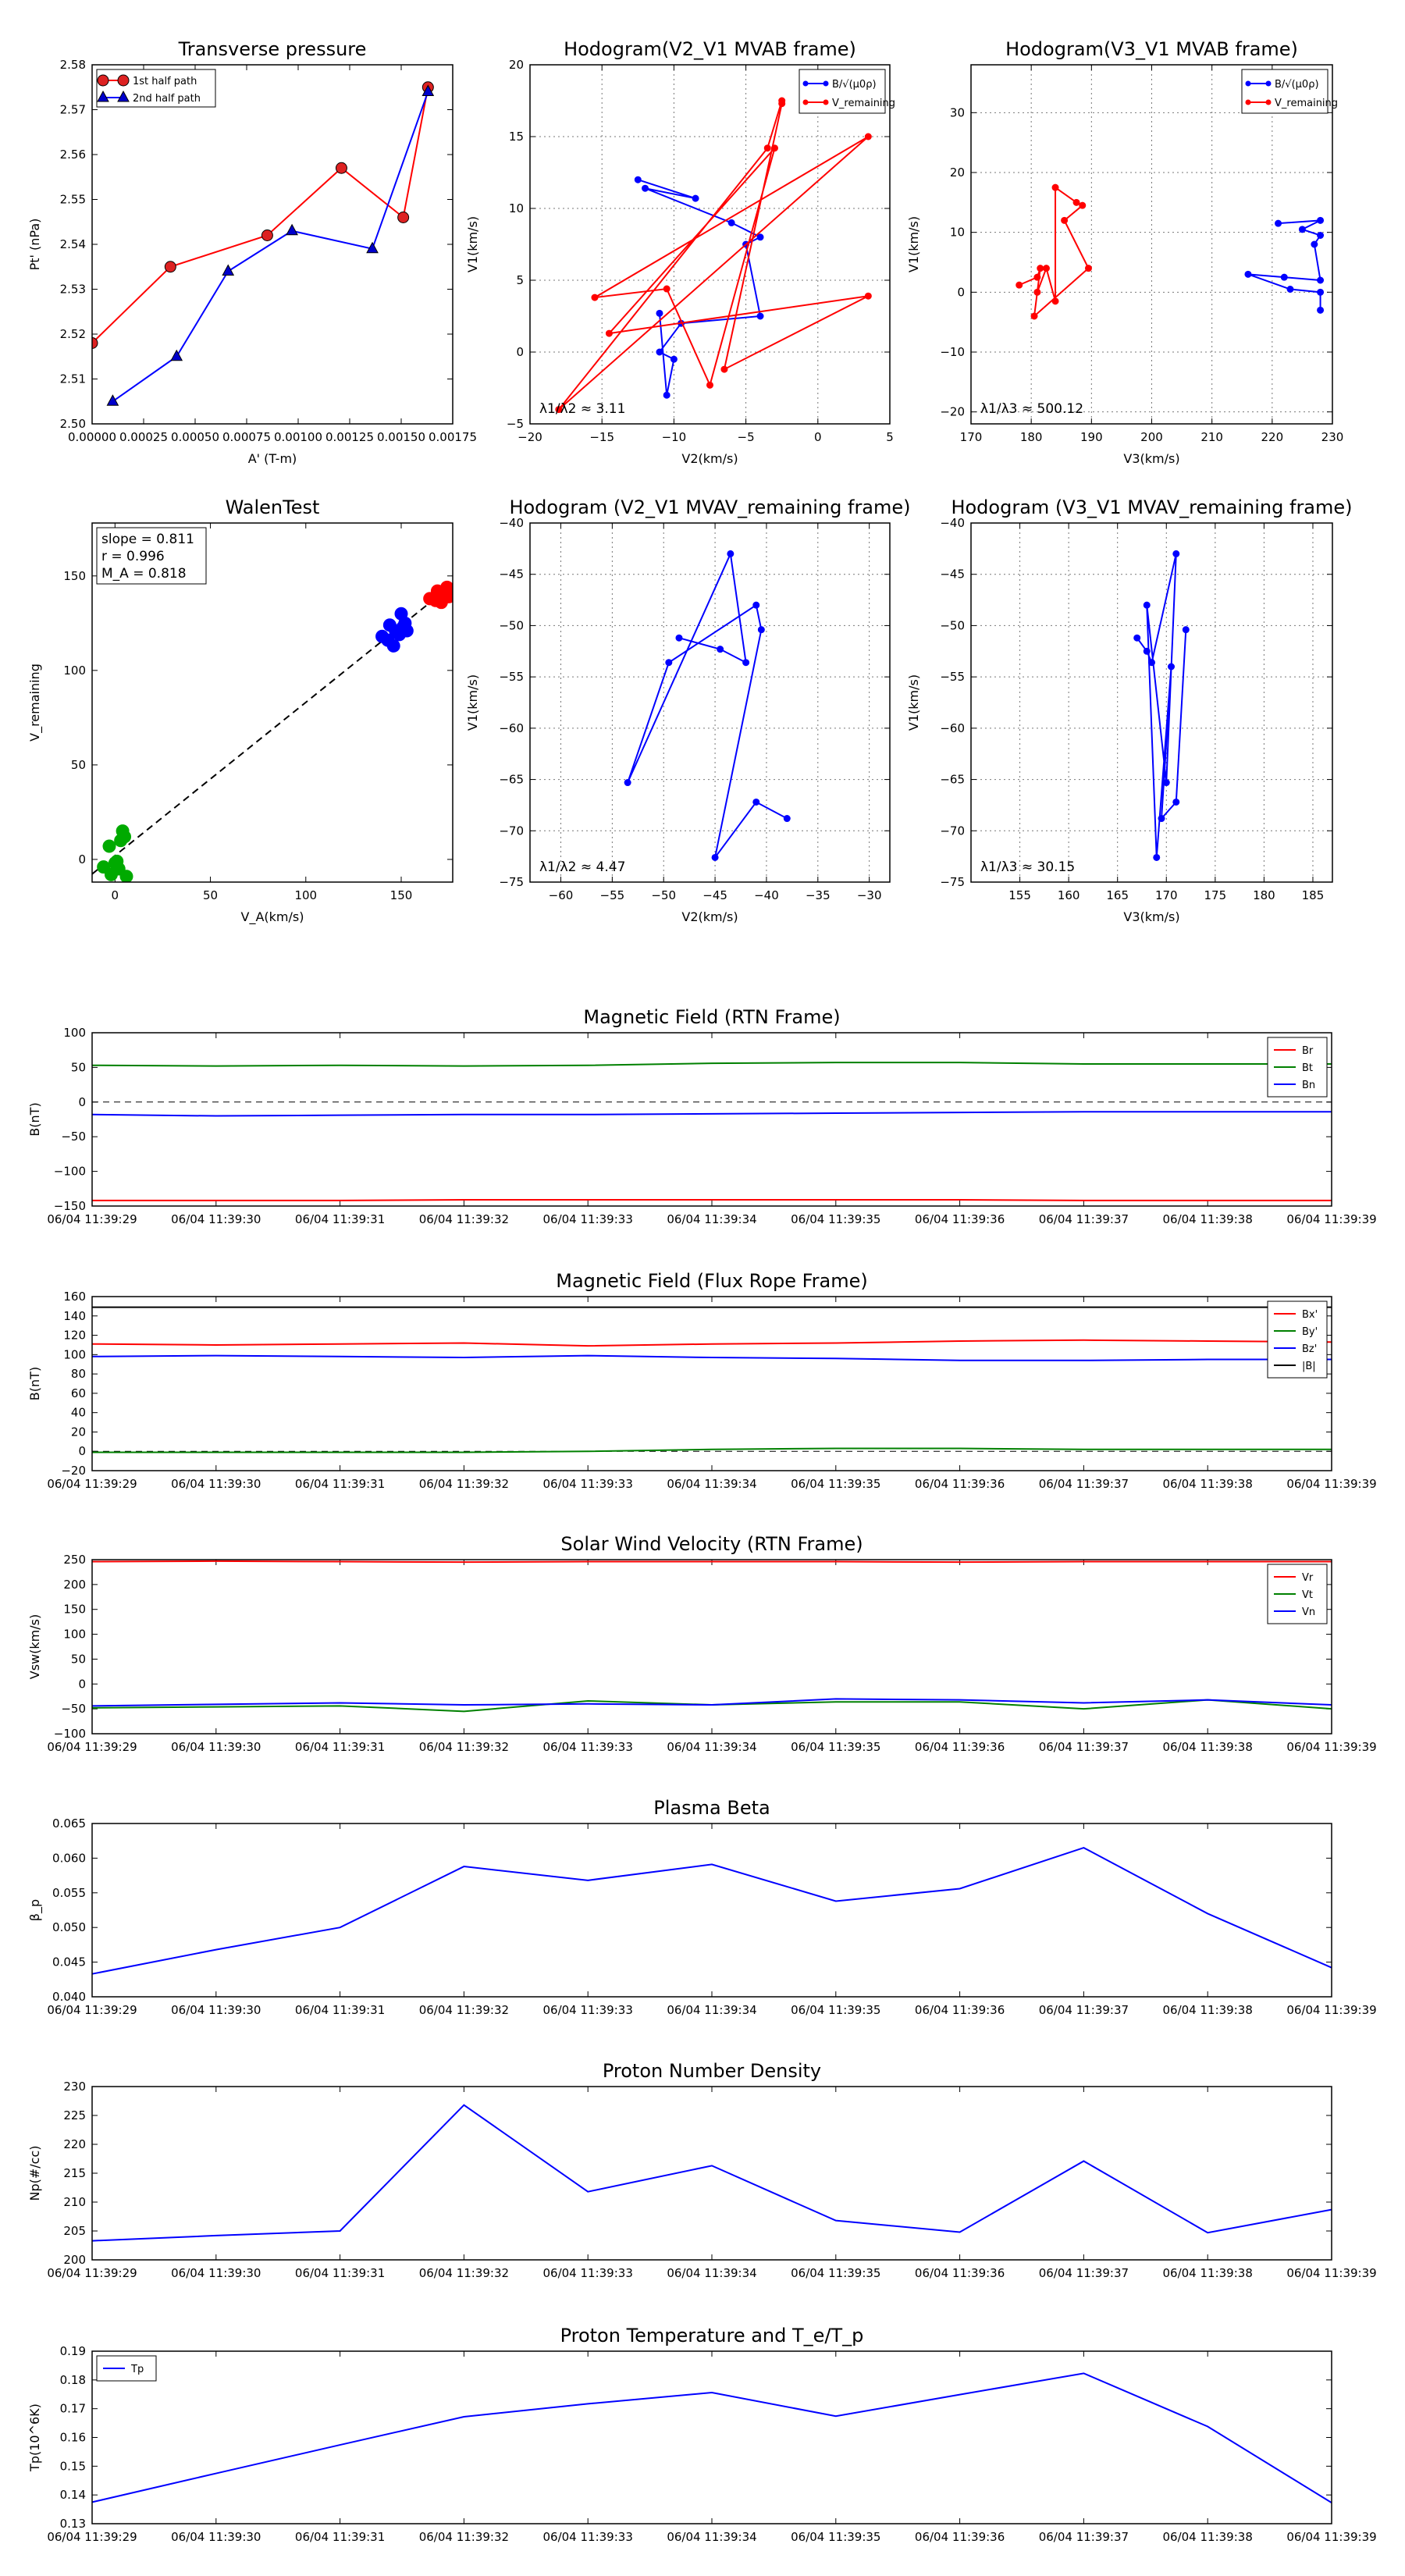 This screenshot has width=1405, height=2576. I want to click on legend-label: 2nd half path, so click(167, 99).